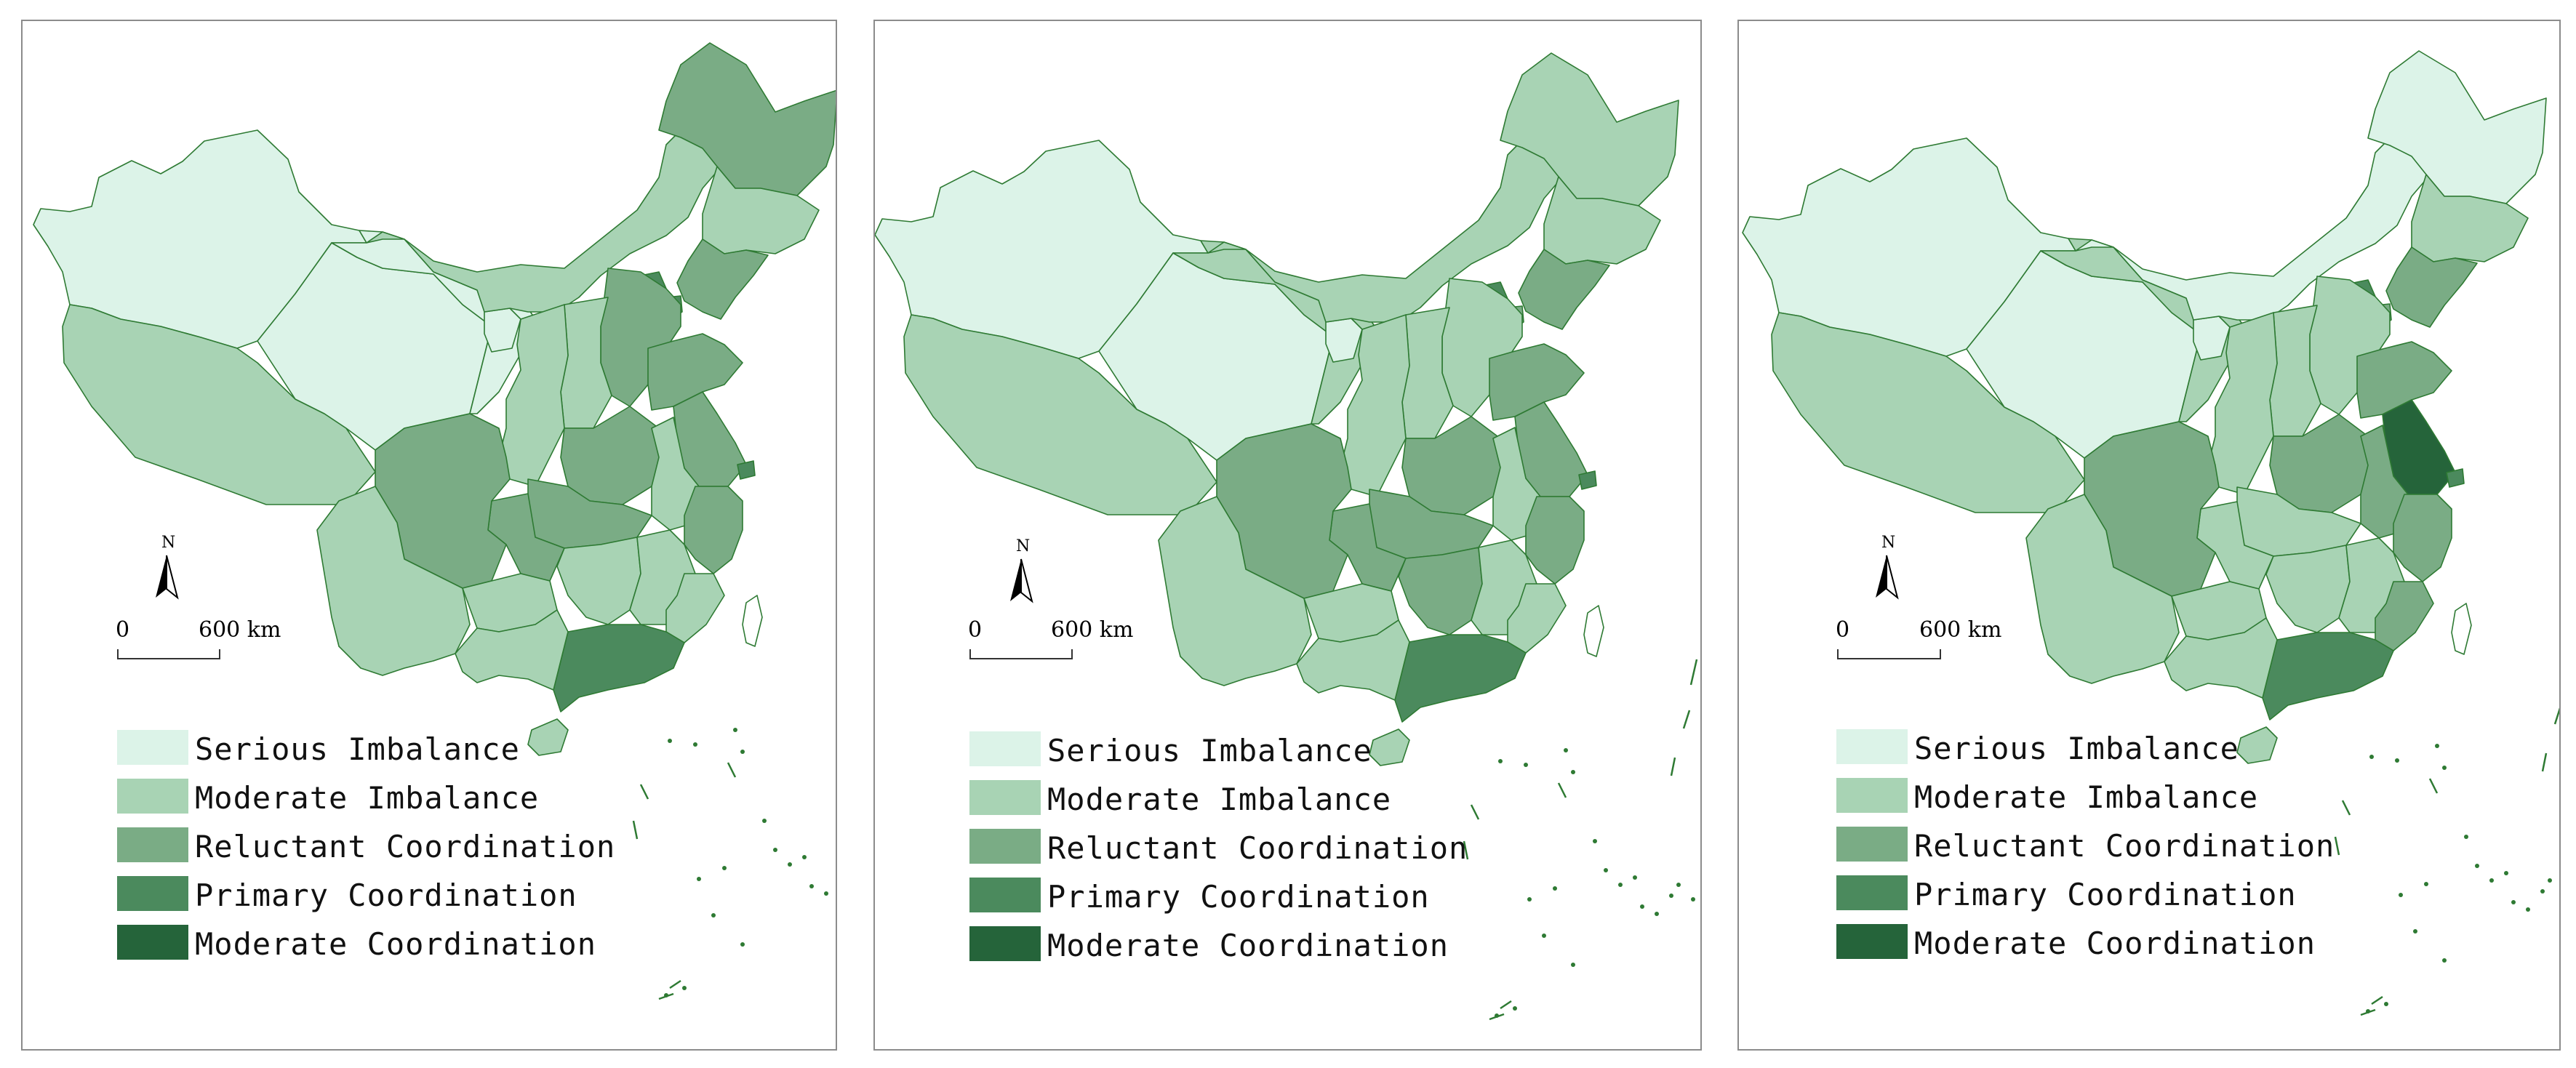 The height and width of the screenshot is (1068, 2576). I want to click on legend-label: Primary Coordination, so click(2105, 894).